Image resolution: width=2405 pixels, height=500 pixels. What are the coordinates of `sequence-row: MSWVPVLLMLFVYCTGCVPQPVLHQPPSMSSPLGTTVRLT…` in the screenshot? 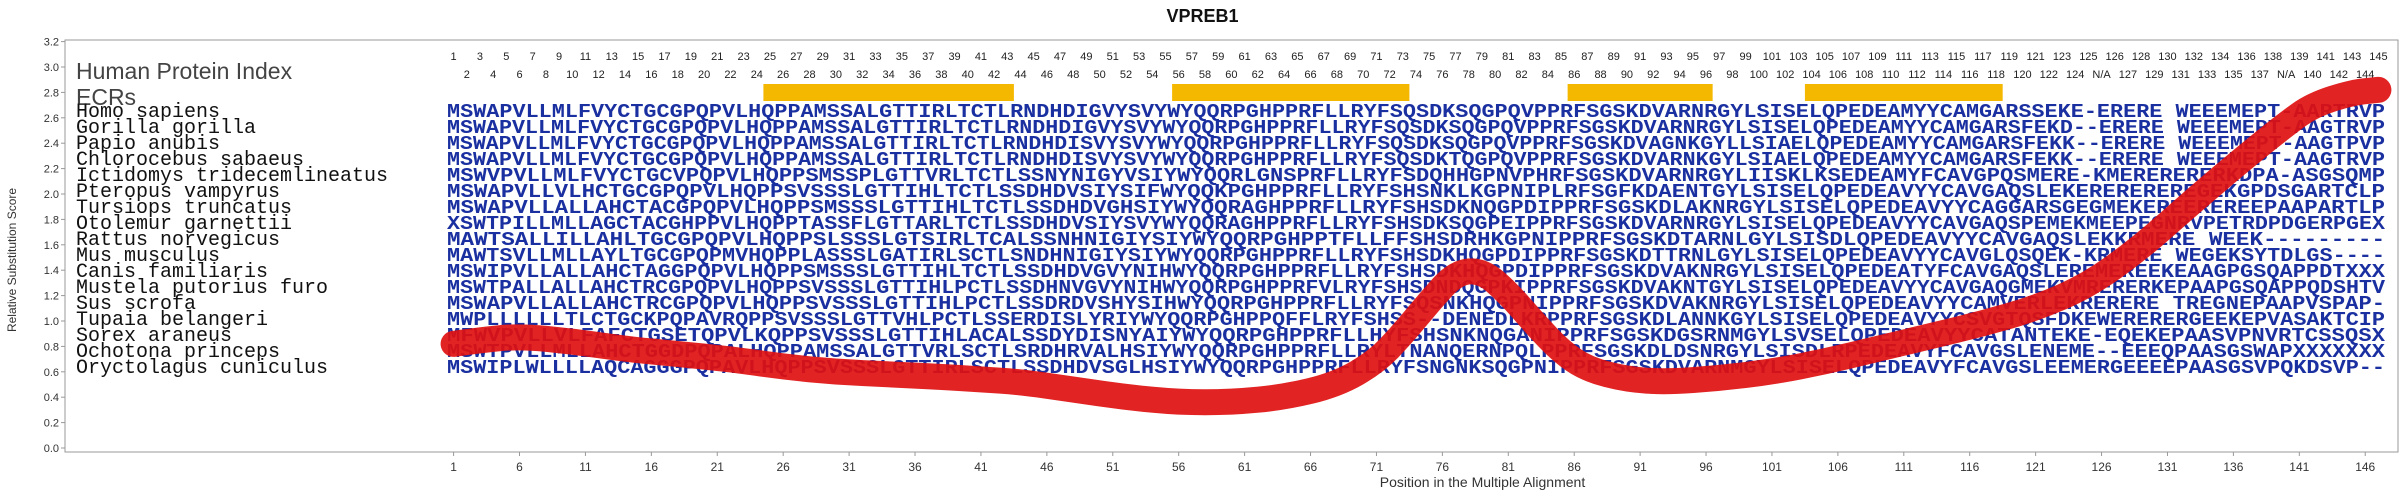 It's located at (1416, 176).